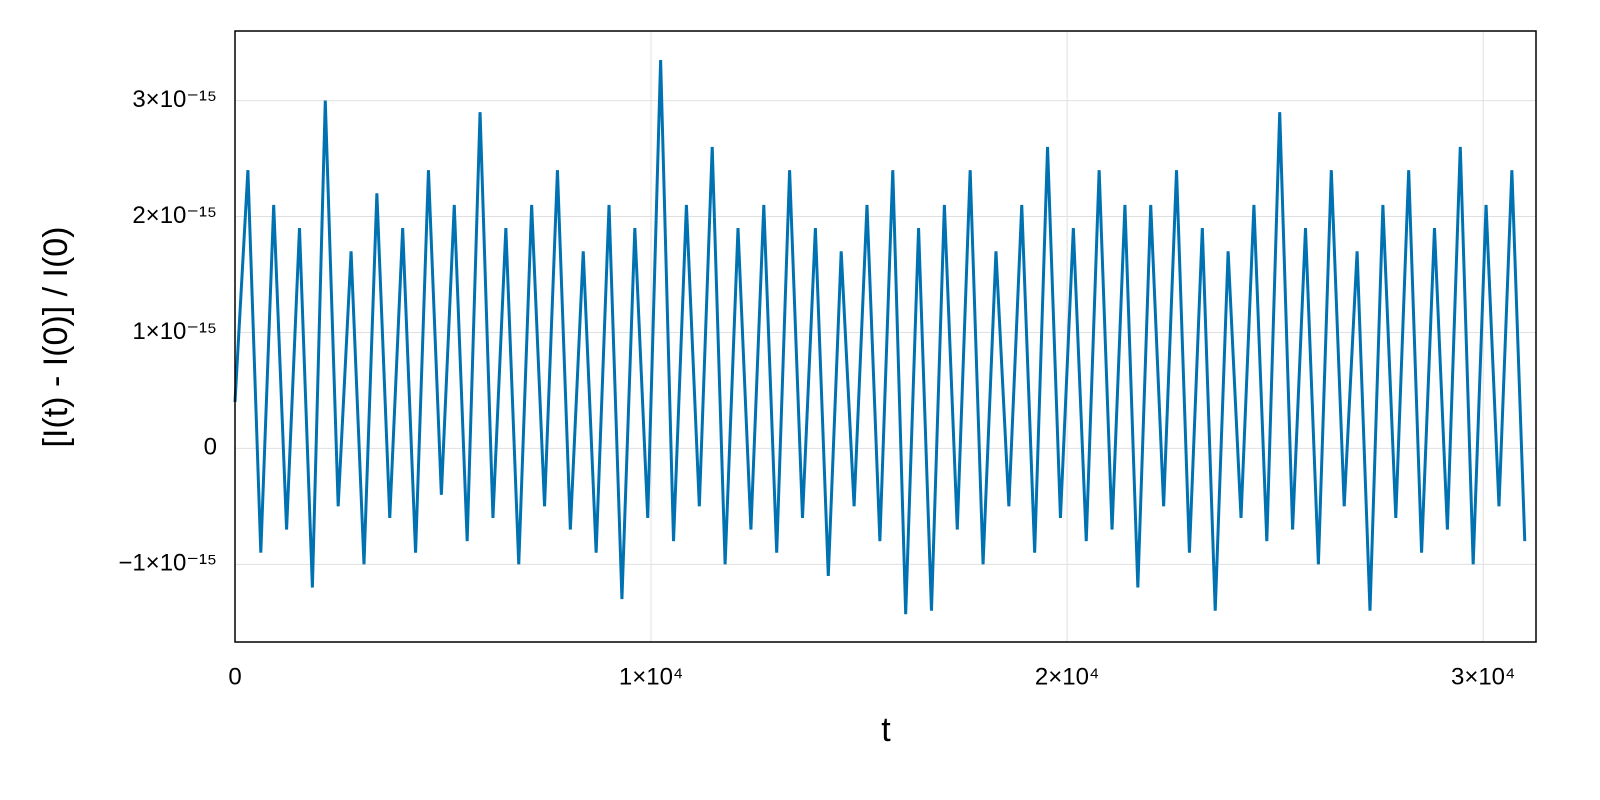 The width and height of the screenshot is (1600, 800). Describe the element at coordinates (174, 215) in the screenshot. I see `y-tick-label: 2×10⁻¹⁵` at that location.